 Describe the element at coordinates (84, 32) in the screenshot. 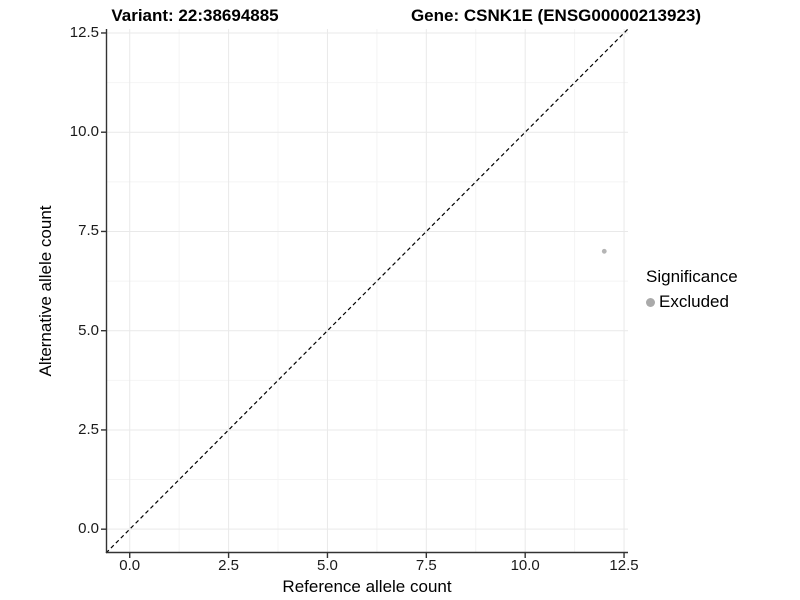

I see `y-tick-label: 12.5` at that location.